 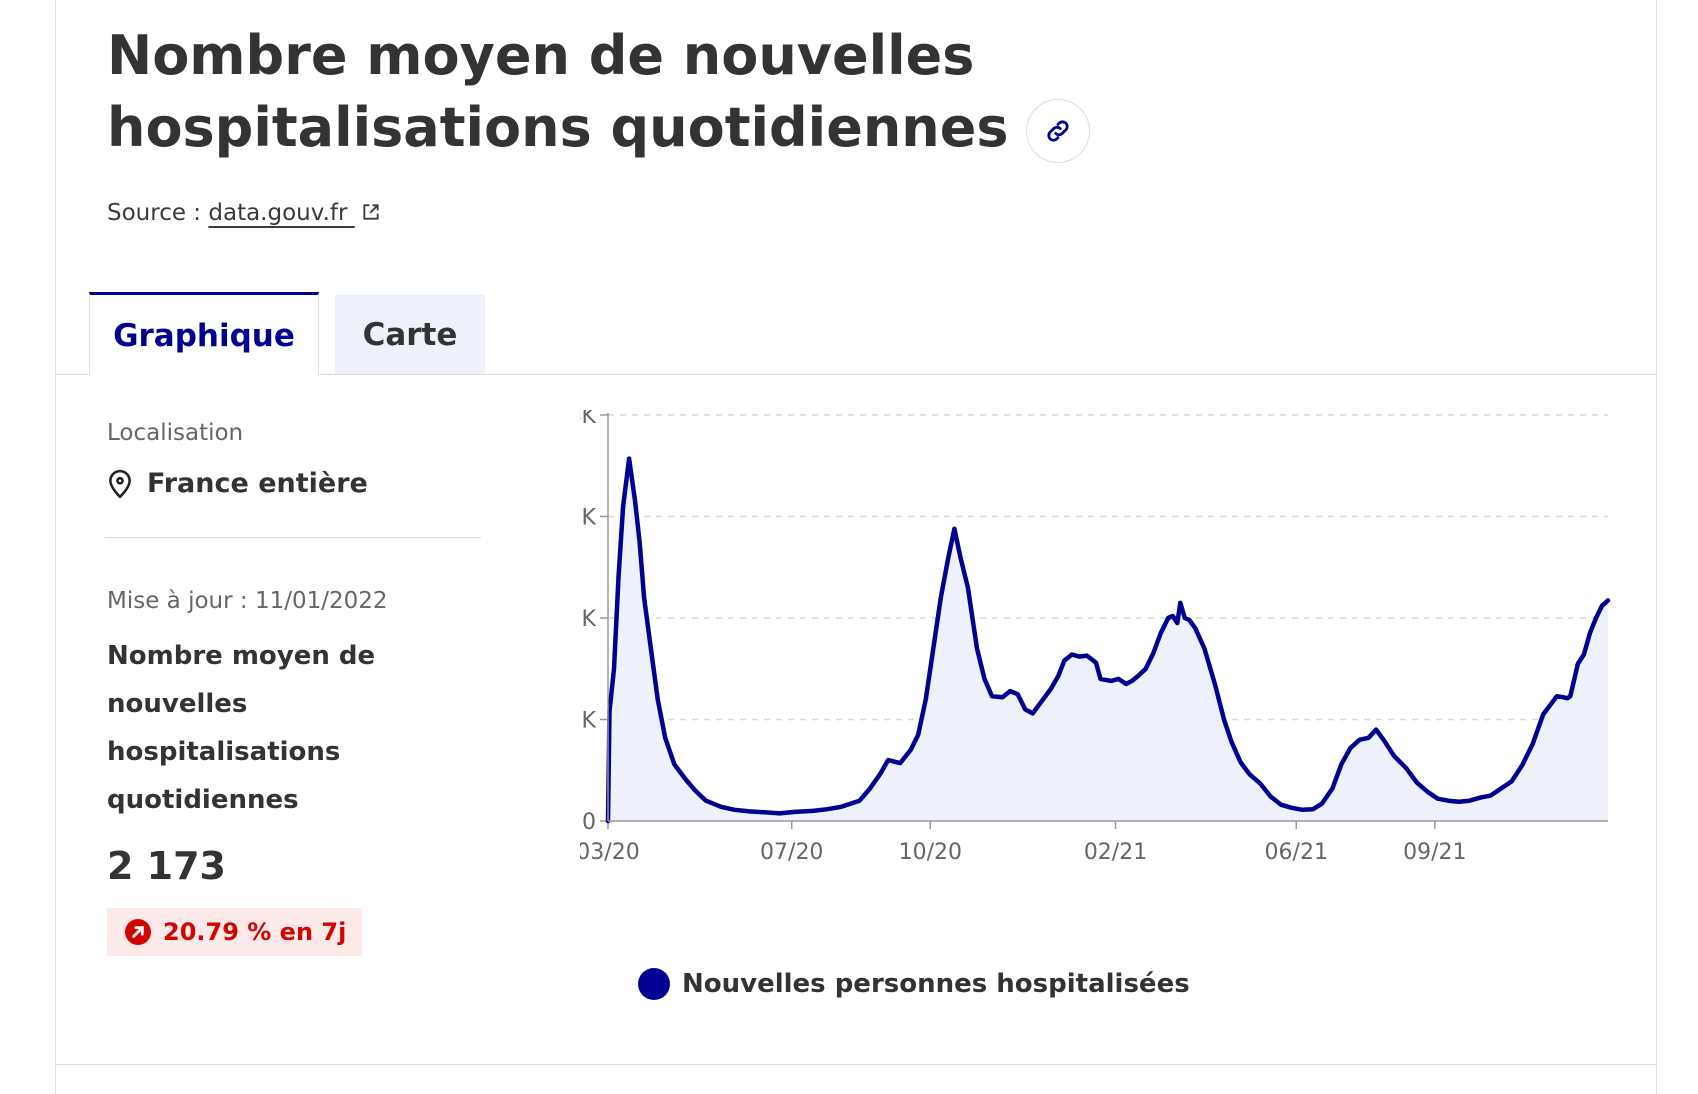 I want to click on source-line: Source : data.gouv.fr, so click(x=244, y=213).